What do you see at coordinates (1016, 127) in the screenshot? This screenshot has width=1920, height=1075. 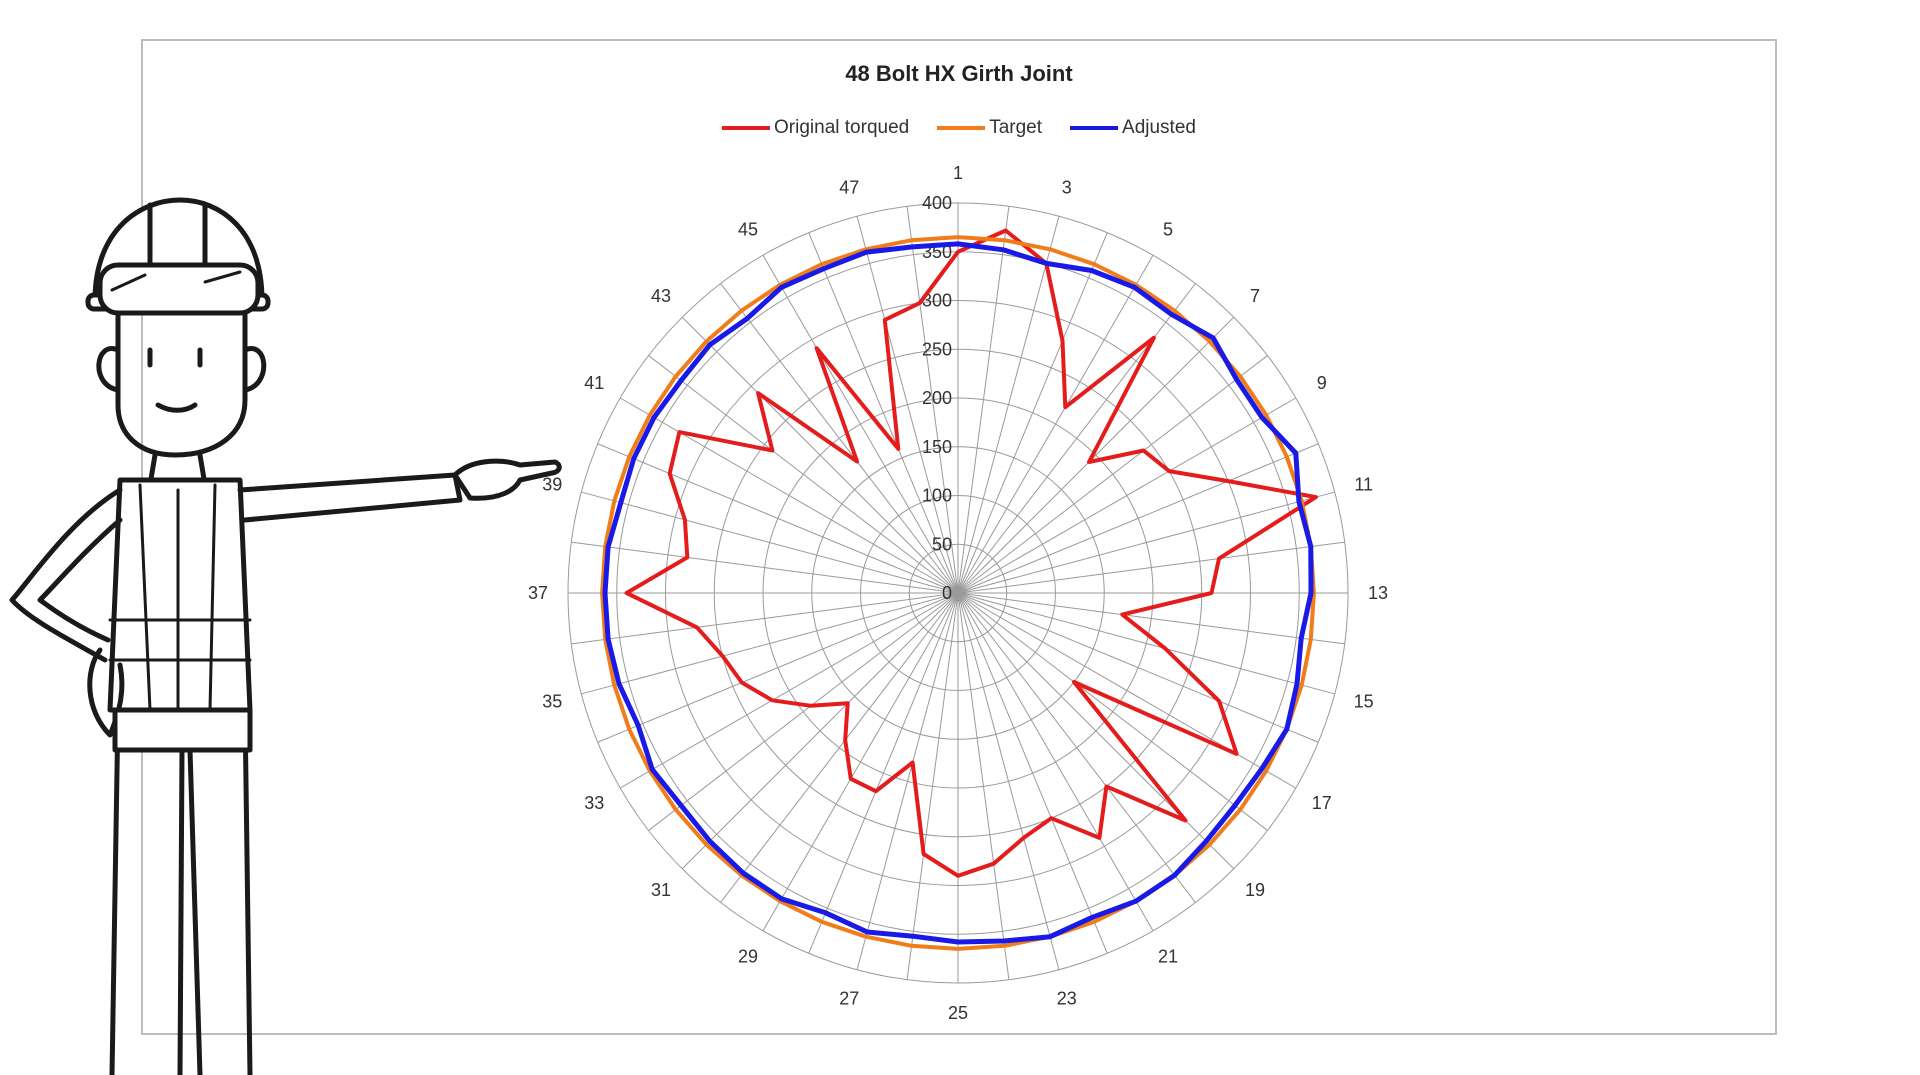 I see `legend-label-target: Target` at bounding box center [1016, 127].